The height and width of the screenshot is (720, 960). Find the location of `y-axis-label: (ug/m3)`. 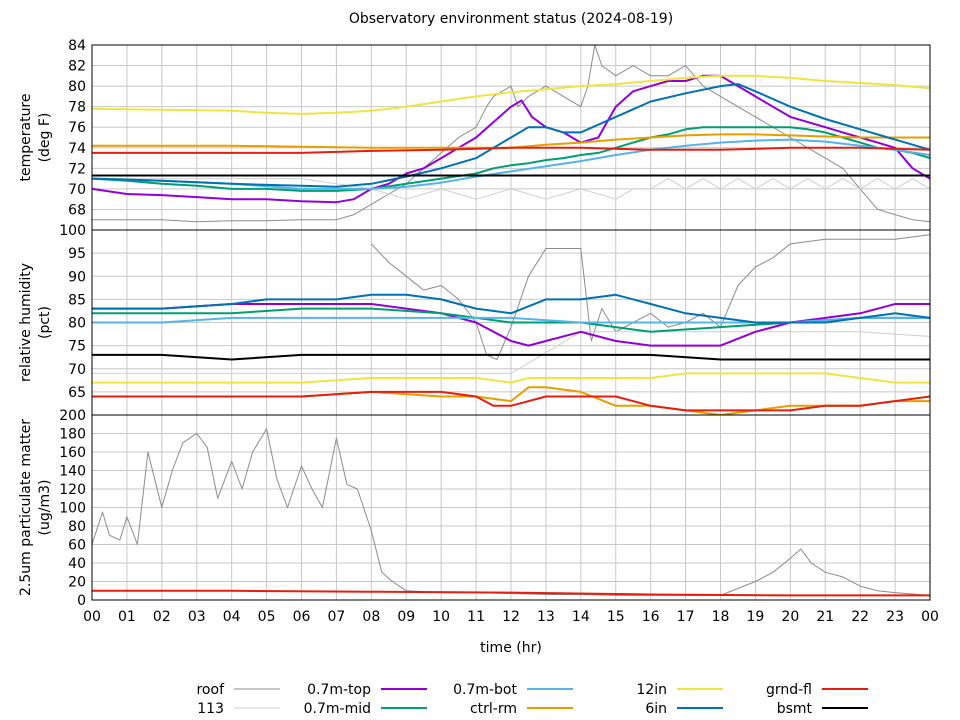

y-axis-label: (ug/m3) is located at coordinates (45, 508).